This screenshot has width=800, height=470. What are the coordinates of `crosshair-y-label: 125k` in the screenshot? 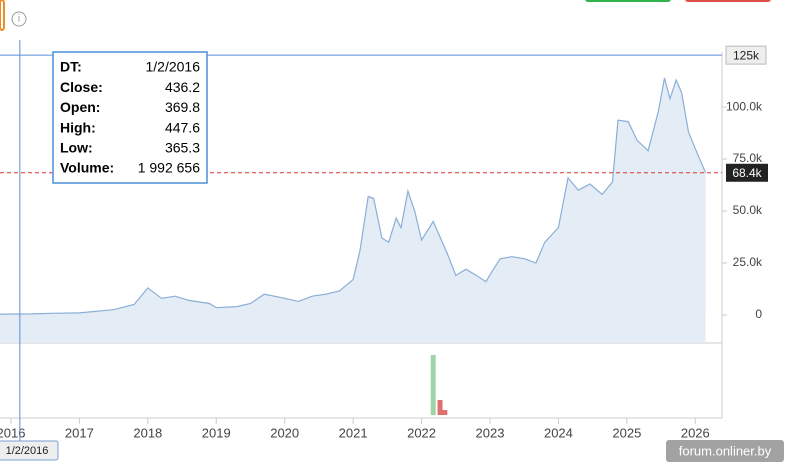 It's located at (746, 55).